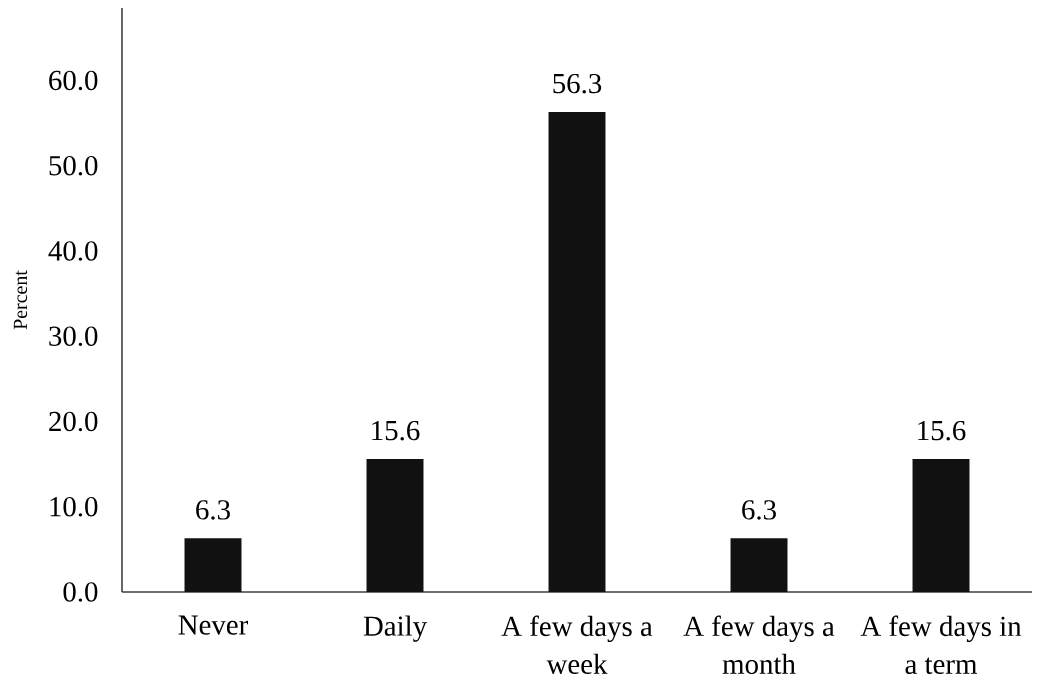 The height and width of the screenshot is (690, 1038). I want to click on data-label: 56.3, so click(577, 83).